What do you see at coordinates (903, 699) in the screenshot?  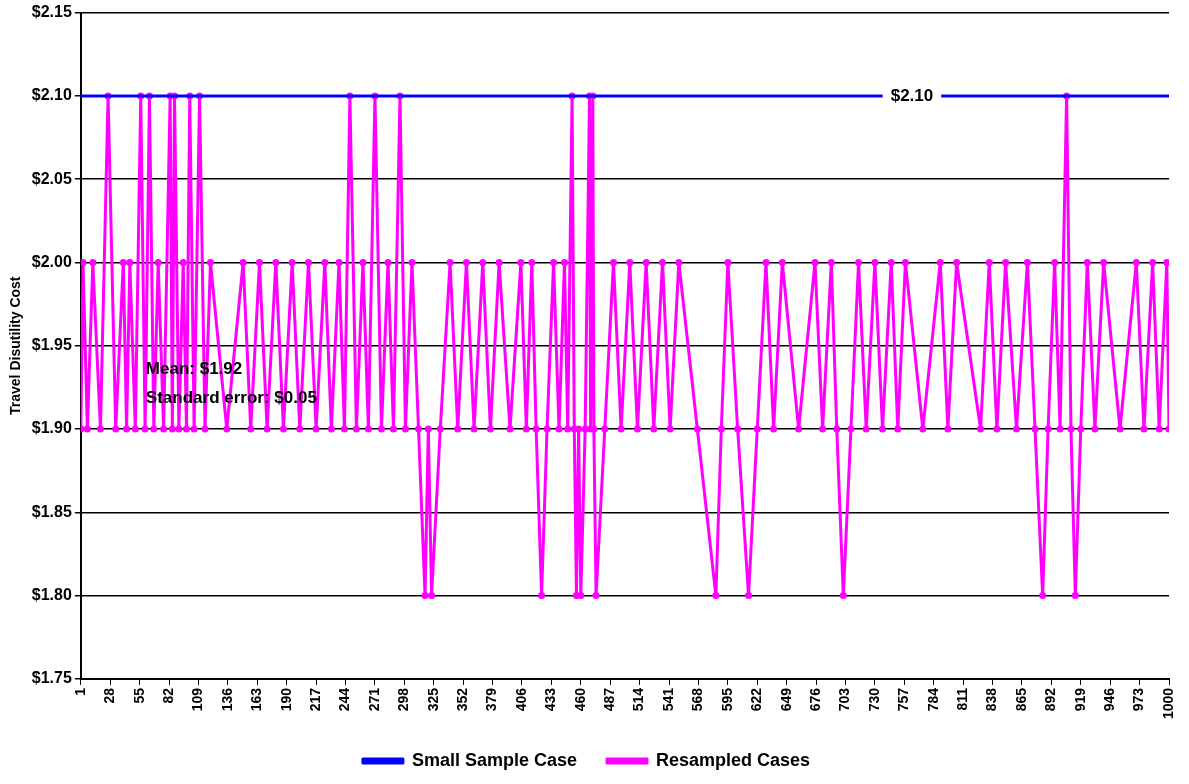 I see `x-tick-label: 757` at bounding box center [903, 699].